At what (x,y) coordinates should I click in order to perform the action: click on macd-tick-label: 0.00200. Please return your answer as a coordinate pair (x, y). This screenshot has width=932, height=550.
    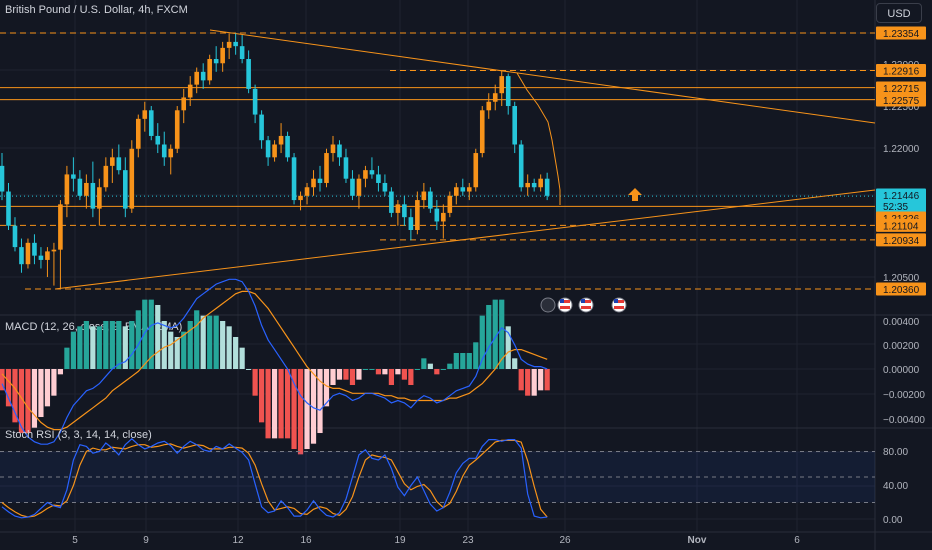
    Looking at the image, I should click on (901, 346).